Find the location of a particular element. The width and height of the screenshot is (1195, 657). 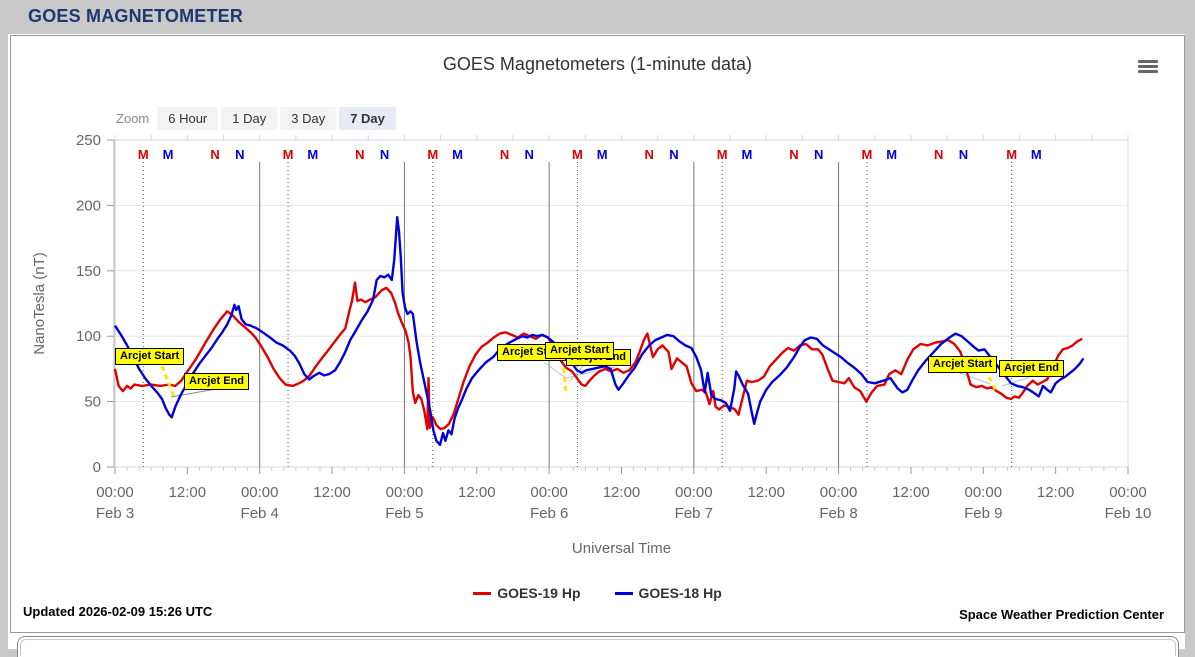

chart-legend: GOES-19 Hp GOES-18 Hp is located at coordinates (597, 593).